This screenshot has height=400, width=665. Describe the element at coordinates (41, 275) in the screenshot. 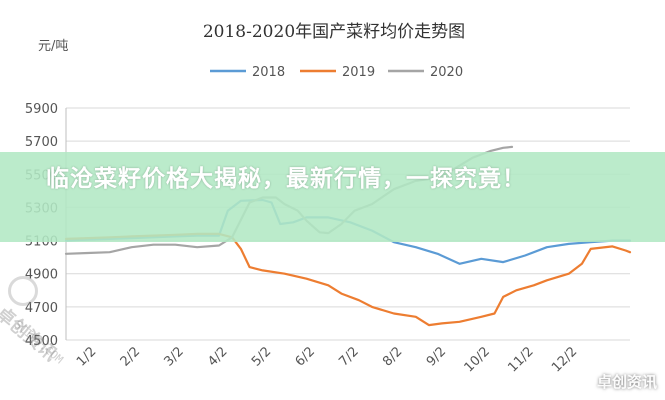

I see `y-tick-label: 4900` at that location.